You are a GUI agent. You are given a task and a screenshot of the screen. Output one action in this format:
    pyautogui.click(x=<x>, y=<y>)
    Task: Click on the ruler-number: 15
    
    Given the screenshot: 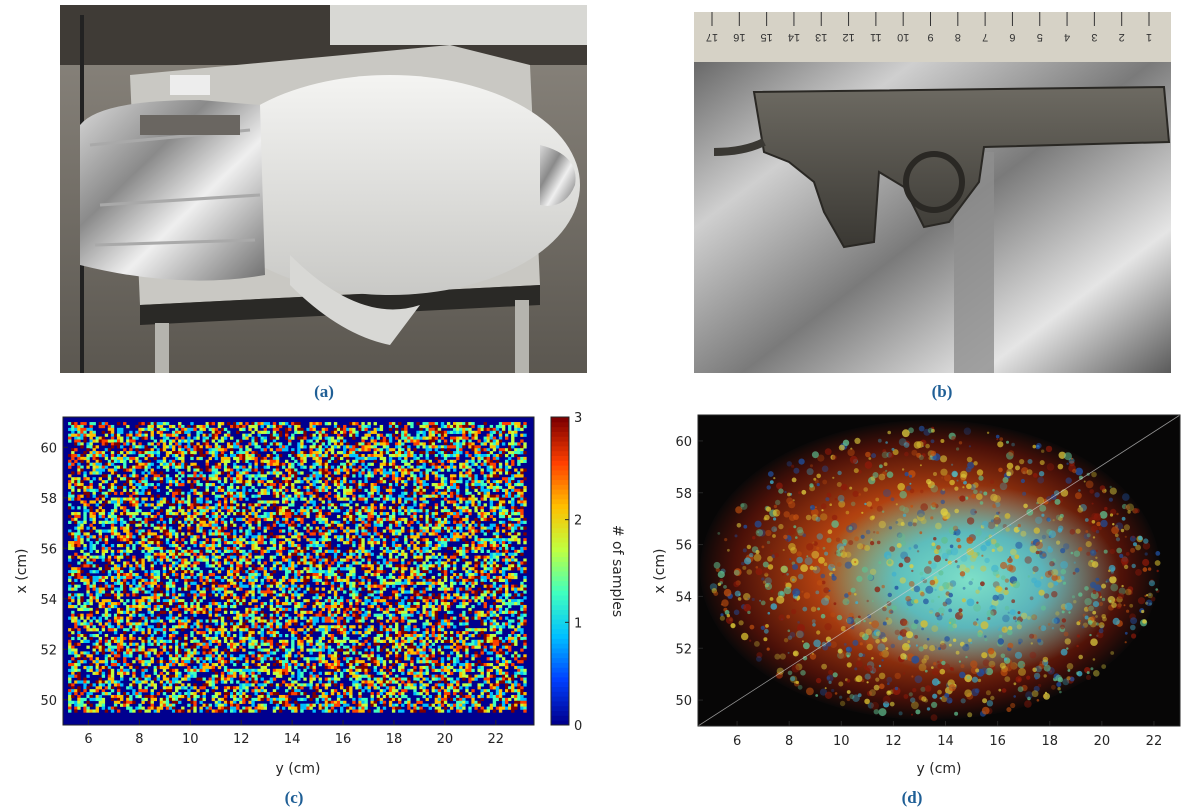 What is the action you would take?
    pyautogui.click(x=767, y=37)
    